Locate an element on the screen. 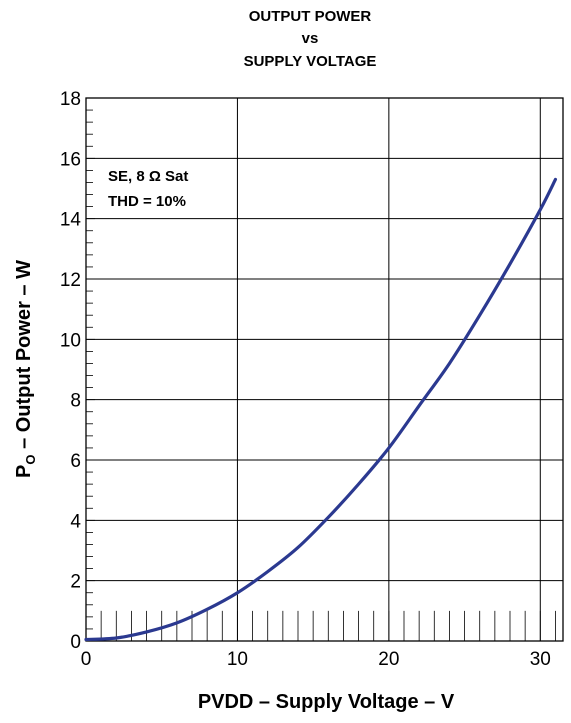 The height and width of the screenshot is (723, 571). y-tick-label: 18 is located at coordinates (70, 99).